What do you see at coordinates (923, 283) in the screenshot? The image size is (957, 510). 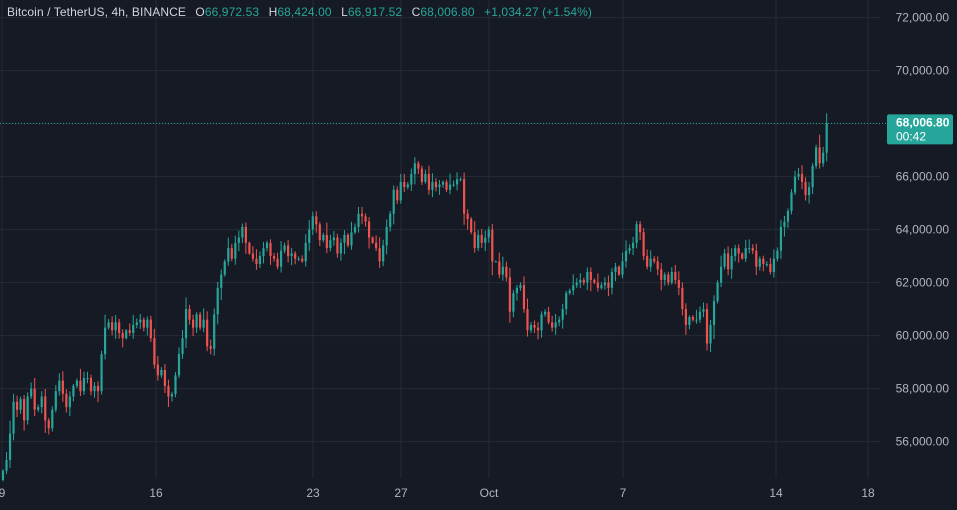 I see `price-tick-label: 62,000.00` at bounding box center [923, 283].